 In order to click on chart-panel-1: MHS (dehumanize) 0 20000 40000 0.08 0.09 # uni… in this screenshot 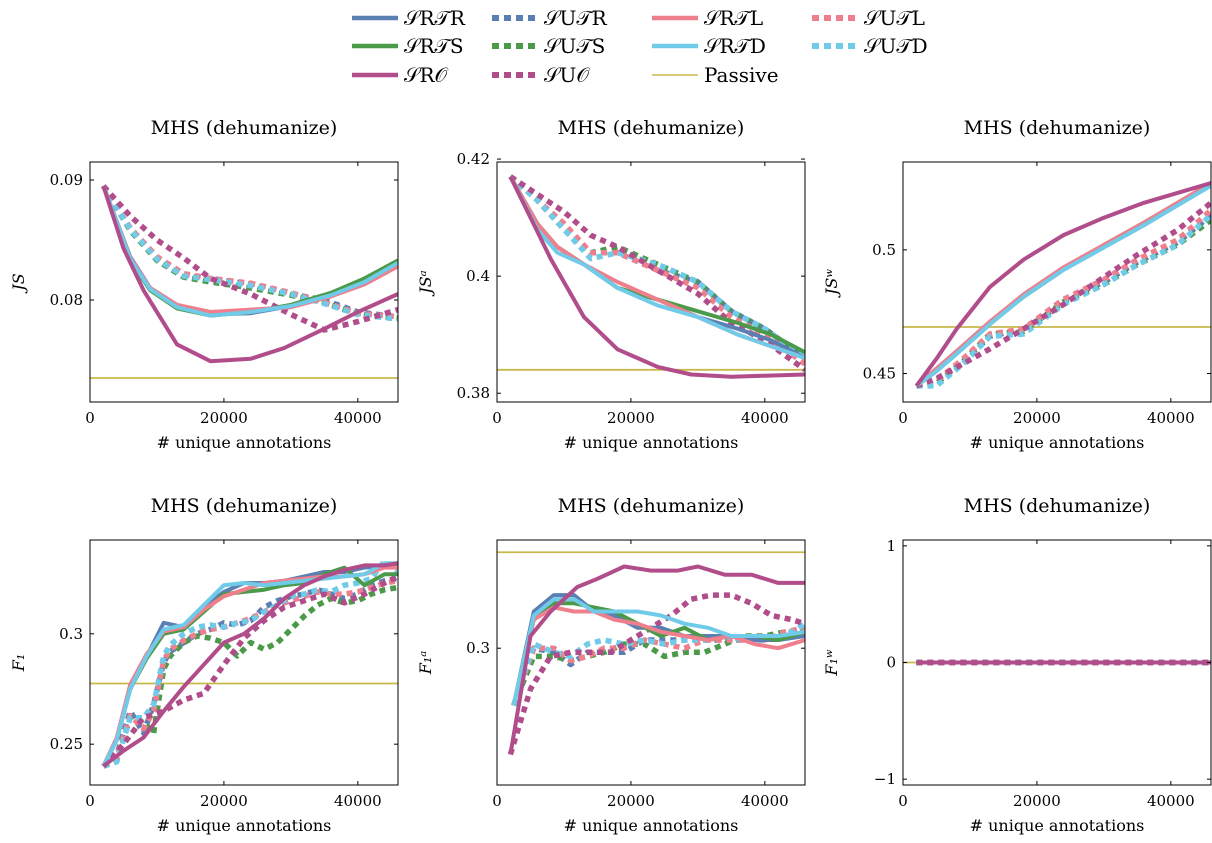, I will do `click(204, 284)`.